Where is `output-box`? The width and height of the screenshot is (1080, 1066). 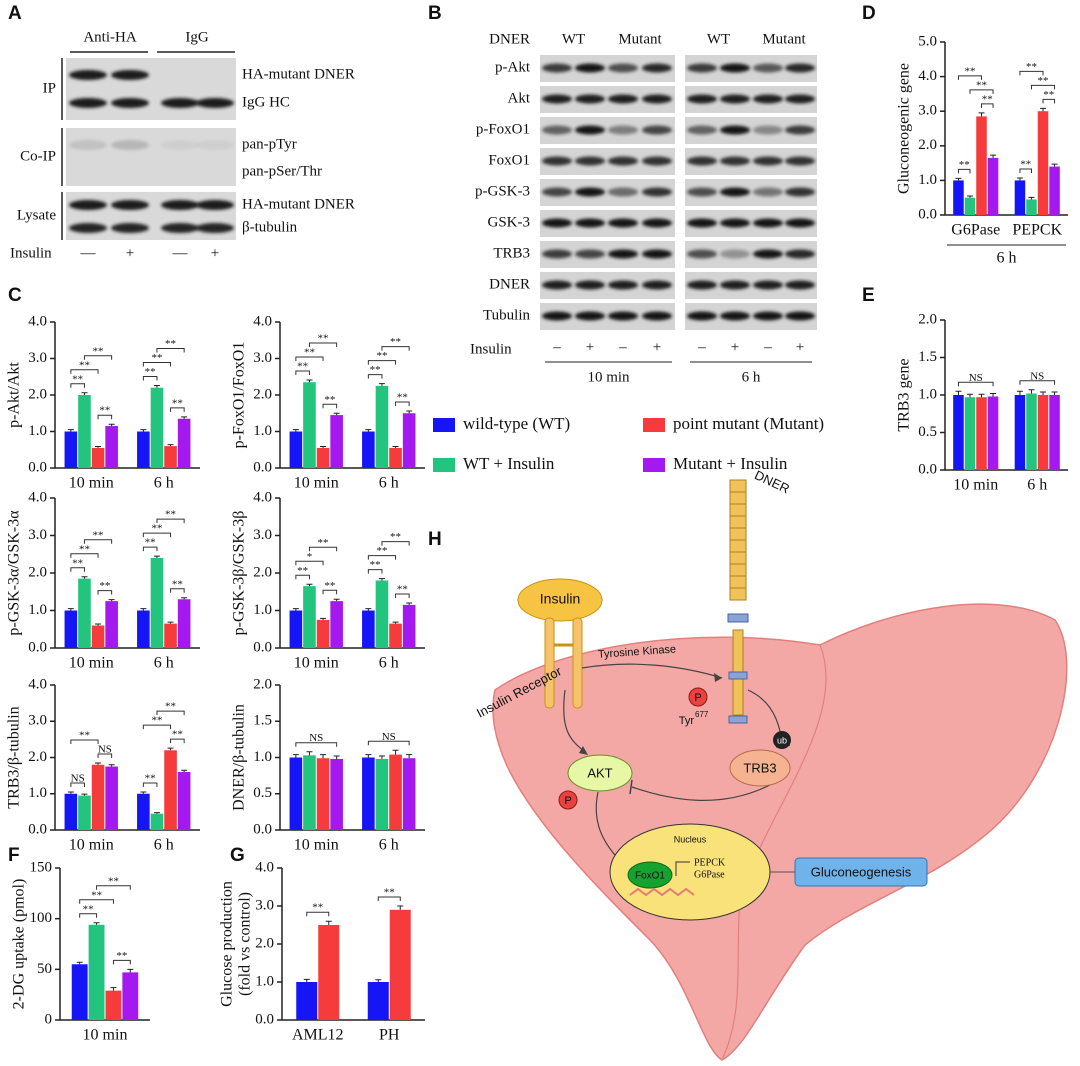 output-box is located at coordinates (861, 872).